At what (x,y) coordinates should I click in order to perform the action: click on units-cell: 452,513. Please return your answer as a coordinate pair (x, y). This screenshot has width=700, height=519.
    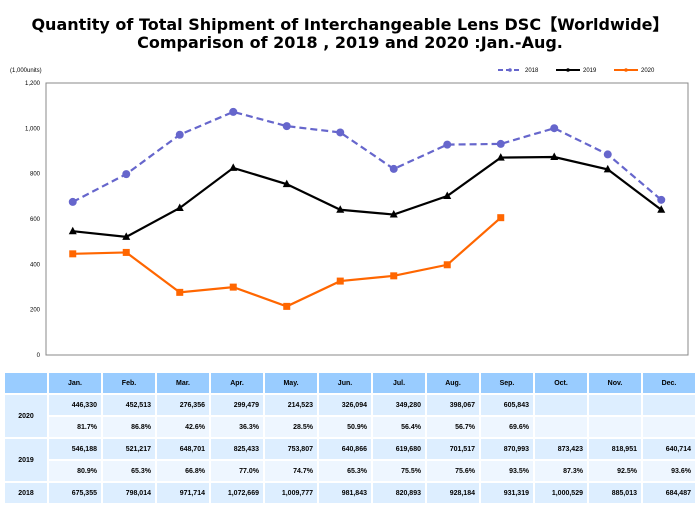
    Looking at the image, I should click on (129, 405).